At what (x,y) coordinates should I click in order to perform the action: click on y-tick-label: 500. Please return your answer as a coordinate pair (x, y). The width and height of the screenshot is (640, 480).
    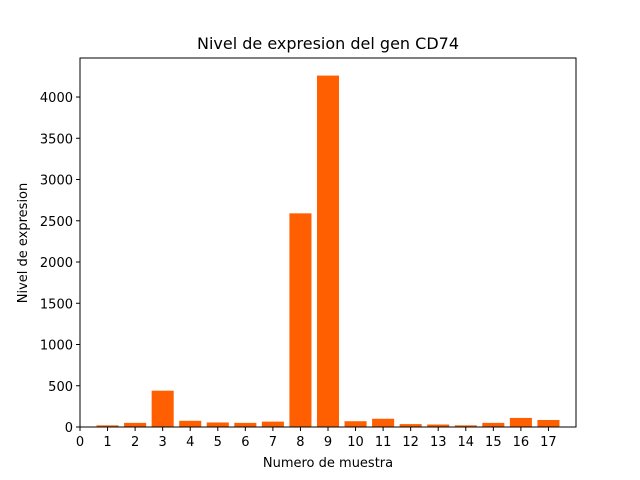
    Looking at the image, I should click on (60, 387).